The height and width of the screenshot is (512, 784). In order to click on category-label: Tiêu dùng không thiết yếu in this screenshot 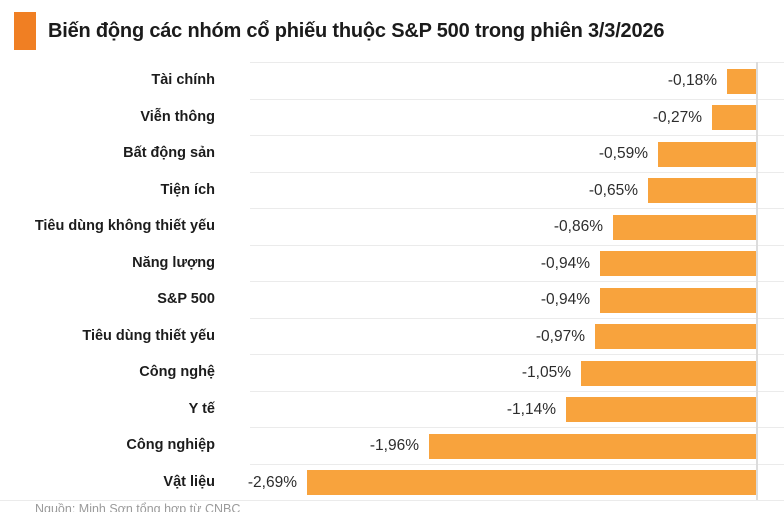, I will do `click(124, 226)`.